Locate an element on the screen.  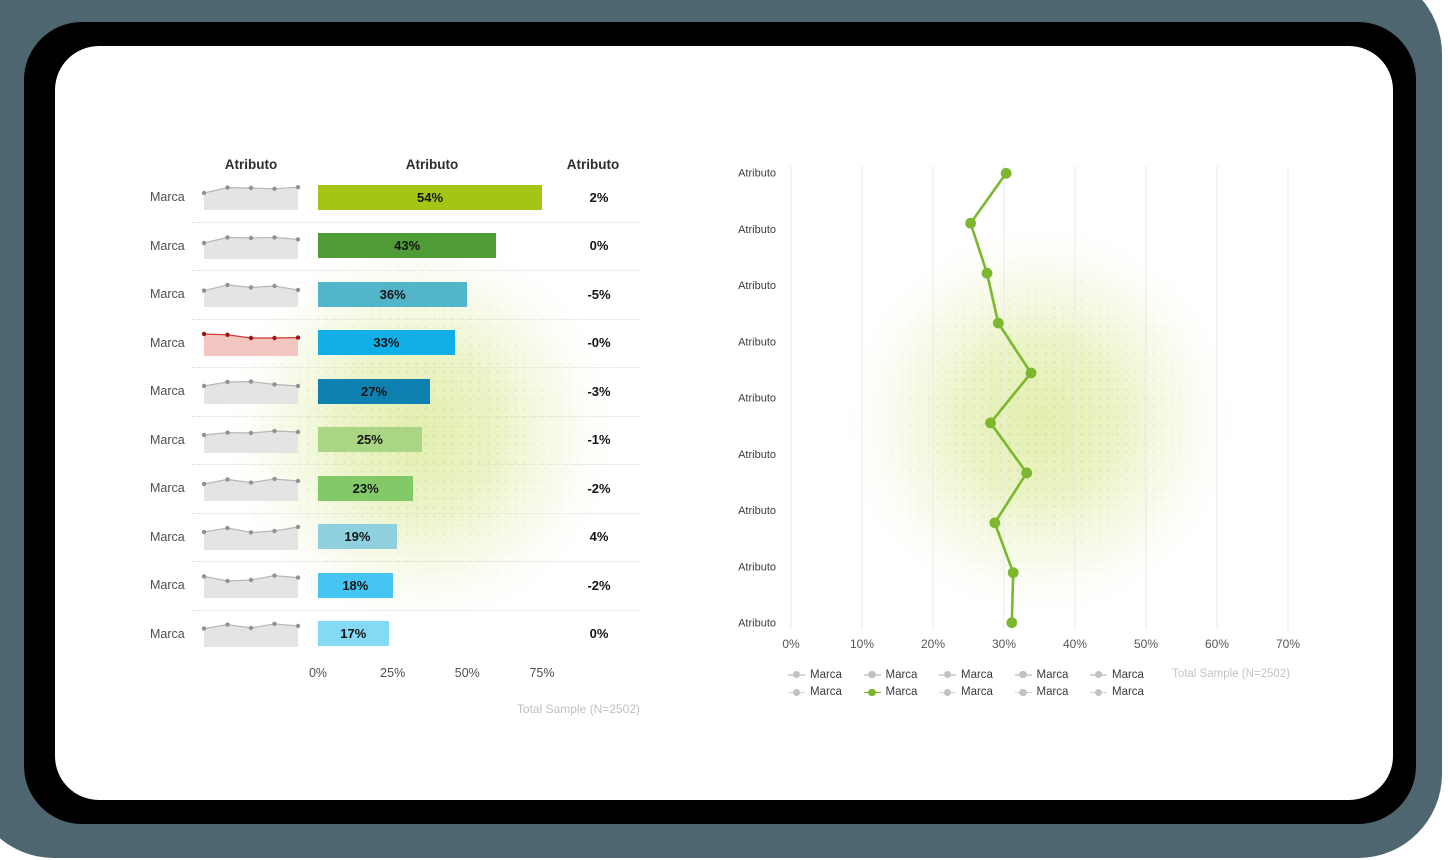
column-header-score: Atributo is located at coordinates (432, 164).